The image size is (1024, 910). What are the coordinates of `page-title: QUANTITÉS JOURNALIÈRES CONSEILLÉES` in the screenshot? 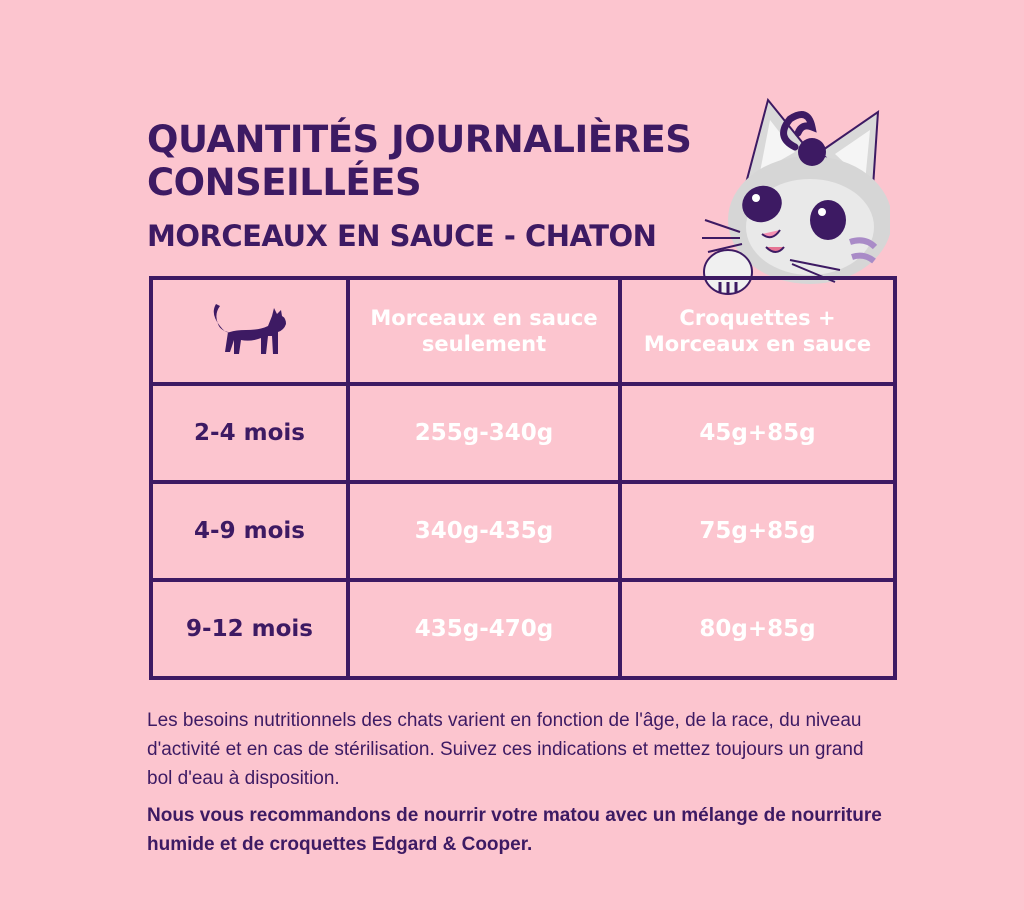 It's located at (419, 161).